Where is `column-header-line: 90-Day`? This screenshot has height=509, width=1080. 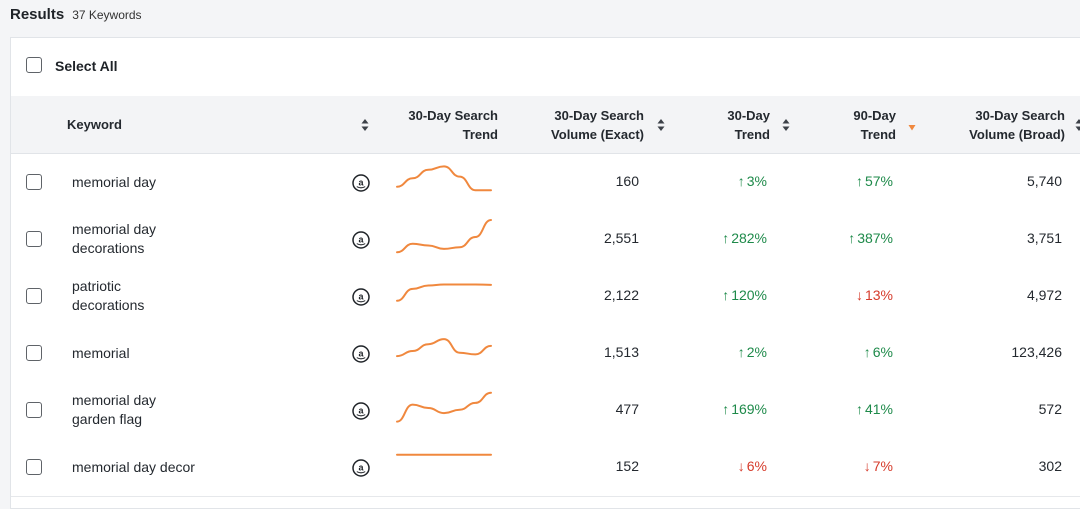
column-header-line: 90-Day is located at coordinates (874, 115).